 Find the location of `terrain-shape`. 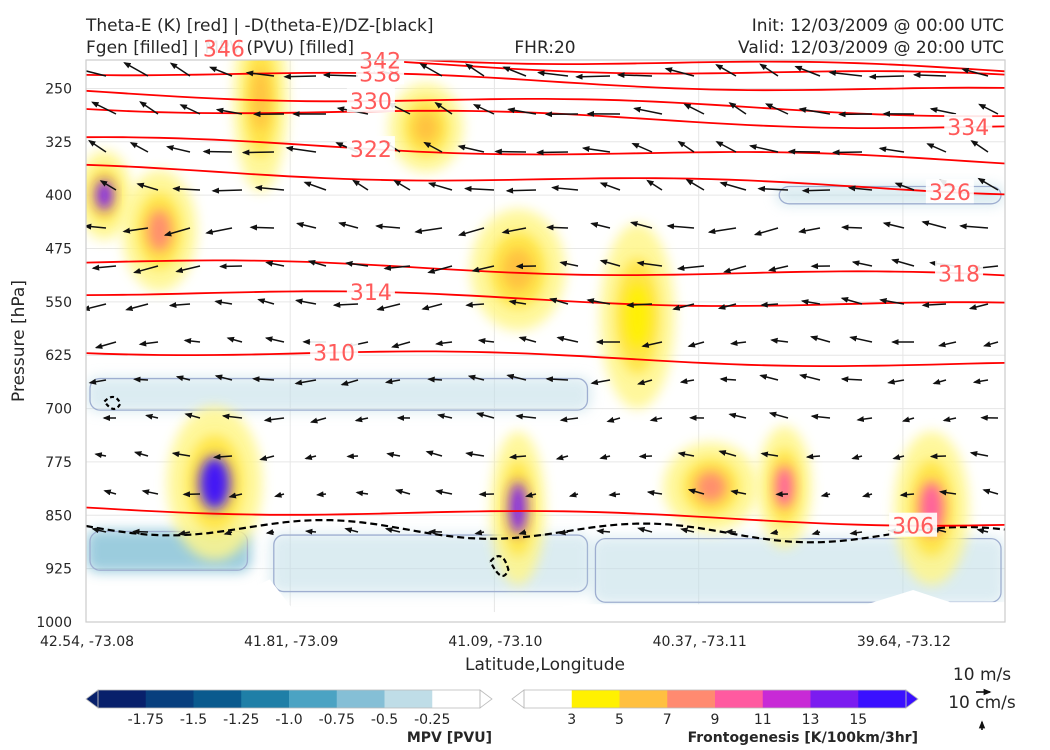

terrain-shape is located at coordinates (545, 600).